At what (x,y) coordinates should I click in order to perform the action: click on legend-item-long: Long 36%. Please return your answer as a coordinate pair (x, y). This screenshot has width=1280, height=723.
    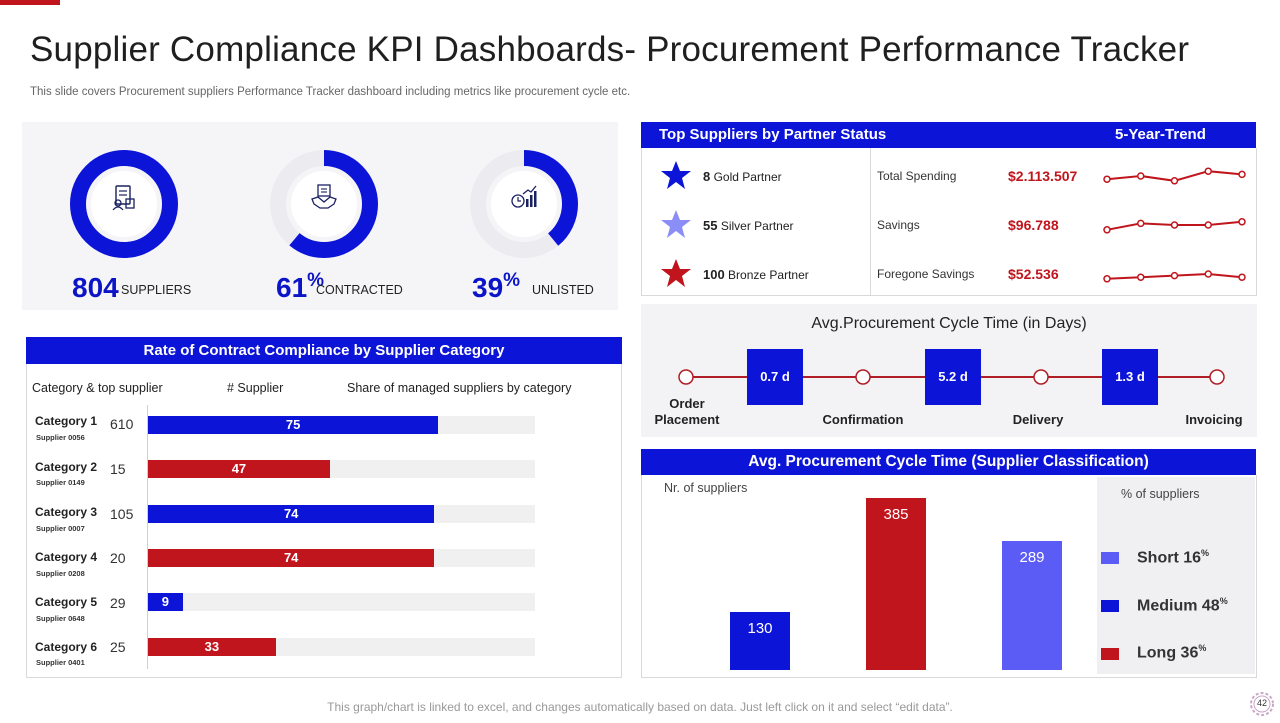
    Looking at the image, I should click on (1172, 652).